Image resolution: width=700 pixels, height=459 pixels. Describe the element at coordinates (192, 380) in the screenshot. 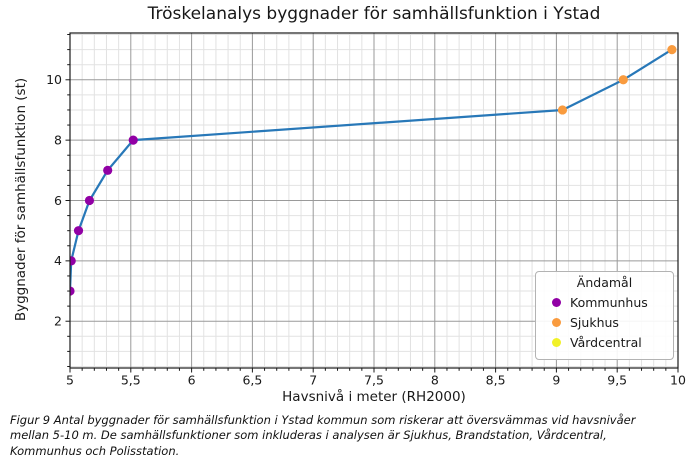

I see `x-tick-label: 6` at that location.